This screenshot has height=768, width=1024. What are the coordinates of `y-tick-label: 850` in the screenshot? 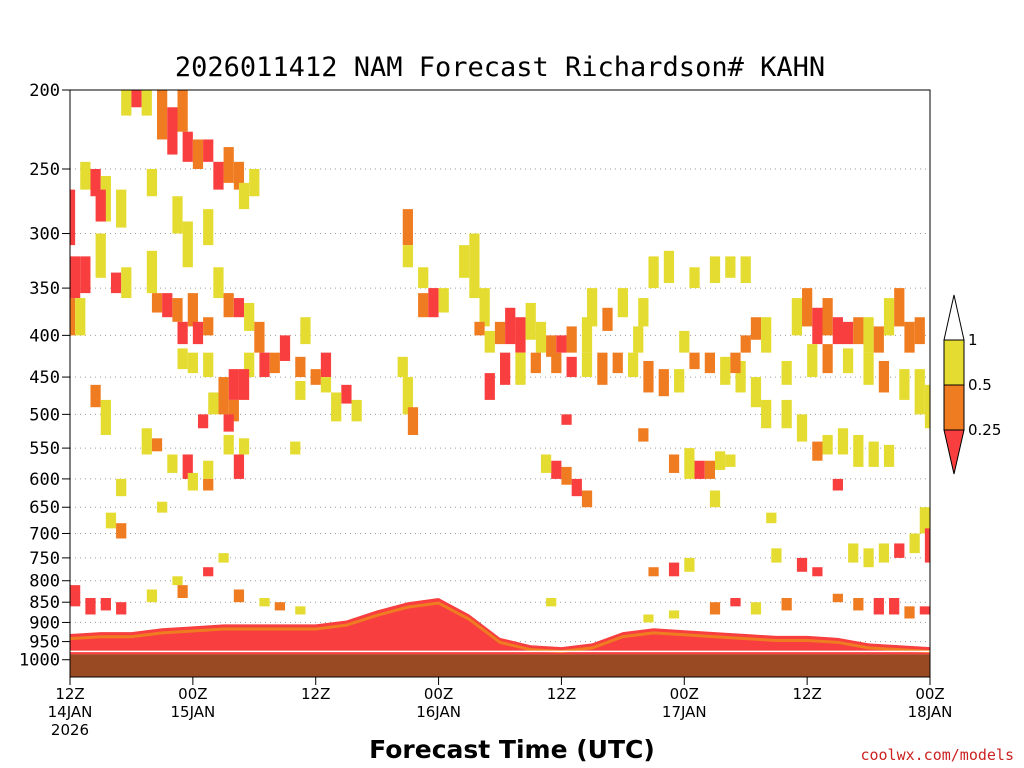 It's located at (44, 603).